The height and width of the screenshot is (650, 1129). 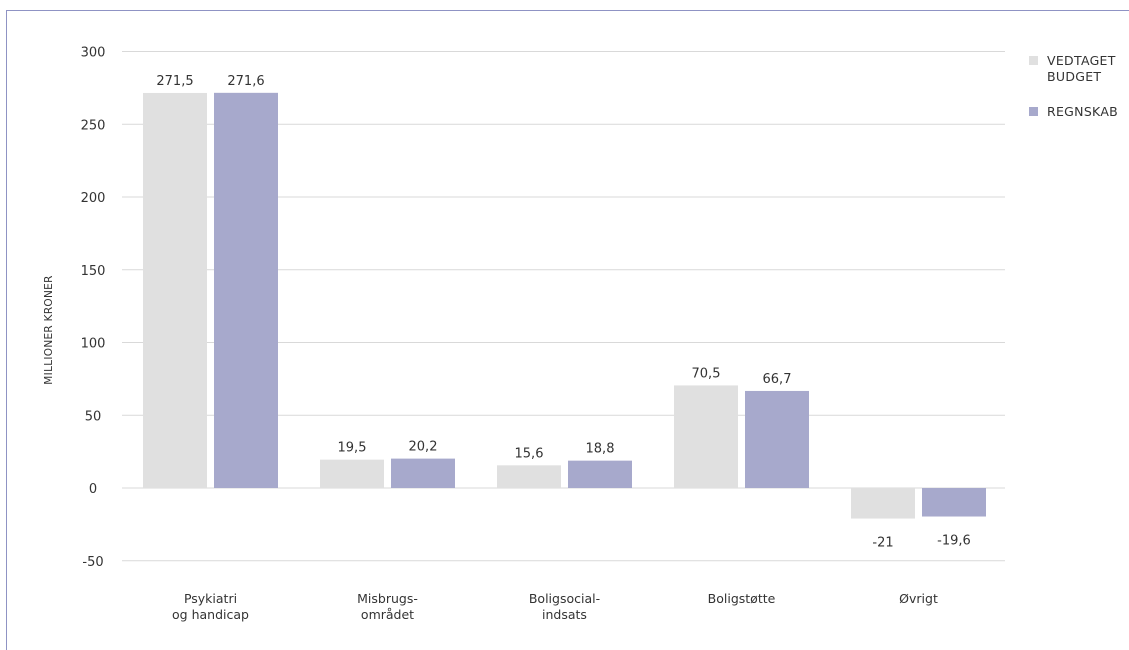 I want to click on data-label: 70,5, so click(x=706, y=373).